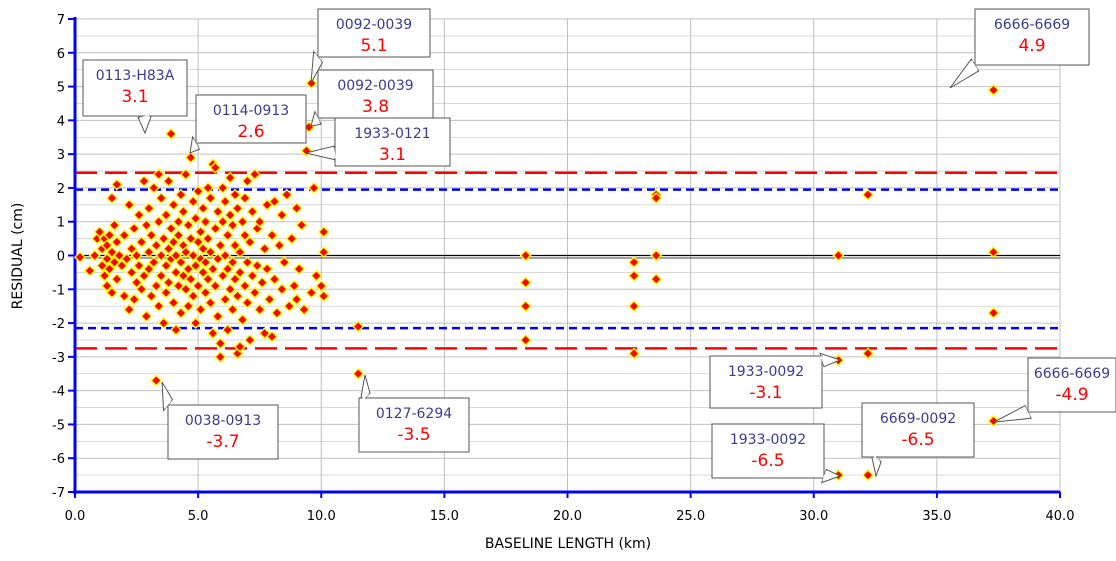 The height and width of the screenshot is (561, 1116). I want to click on y-tick-label: 1, so click(61, 223).